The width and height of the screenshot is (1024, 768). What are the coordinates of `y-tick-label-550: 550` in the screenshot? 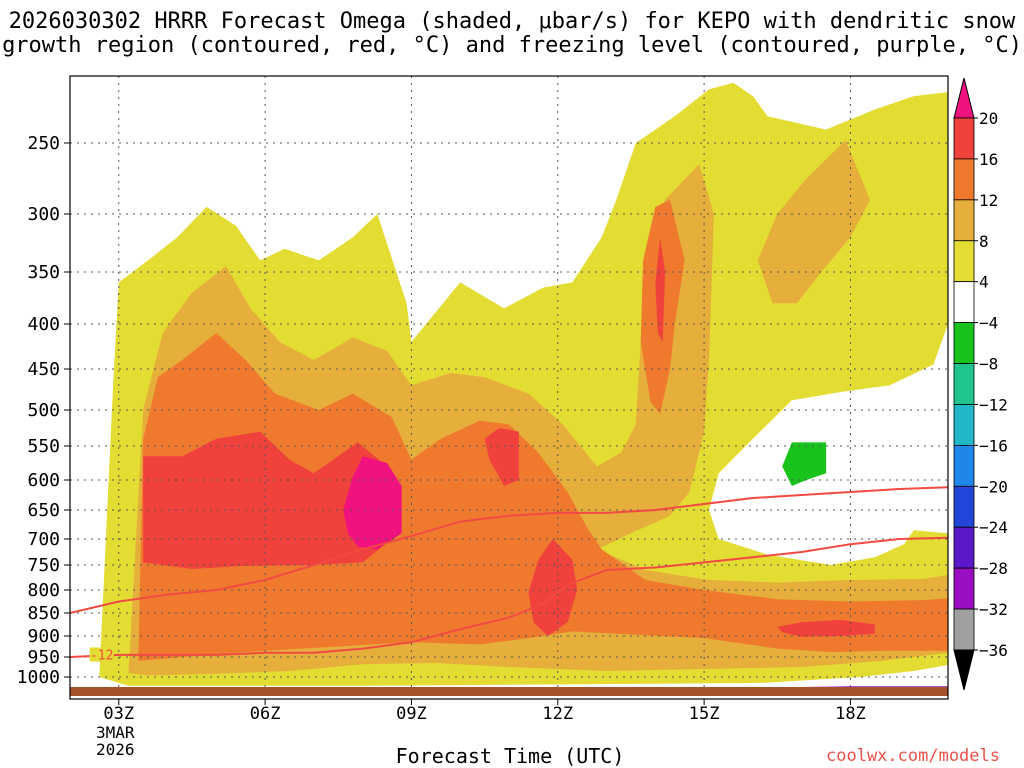 It's located at (43, 446).